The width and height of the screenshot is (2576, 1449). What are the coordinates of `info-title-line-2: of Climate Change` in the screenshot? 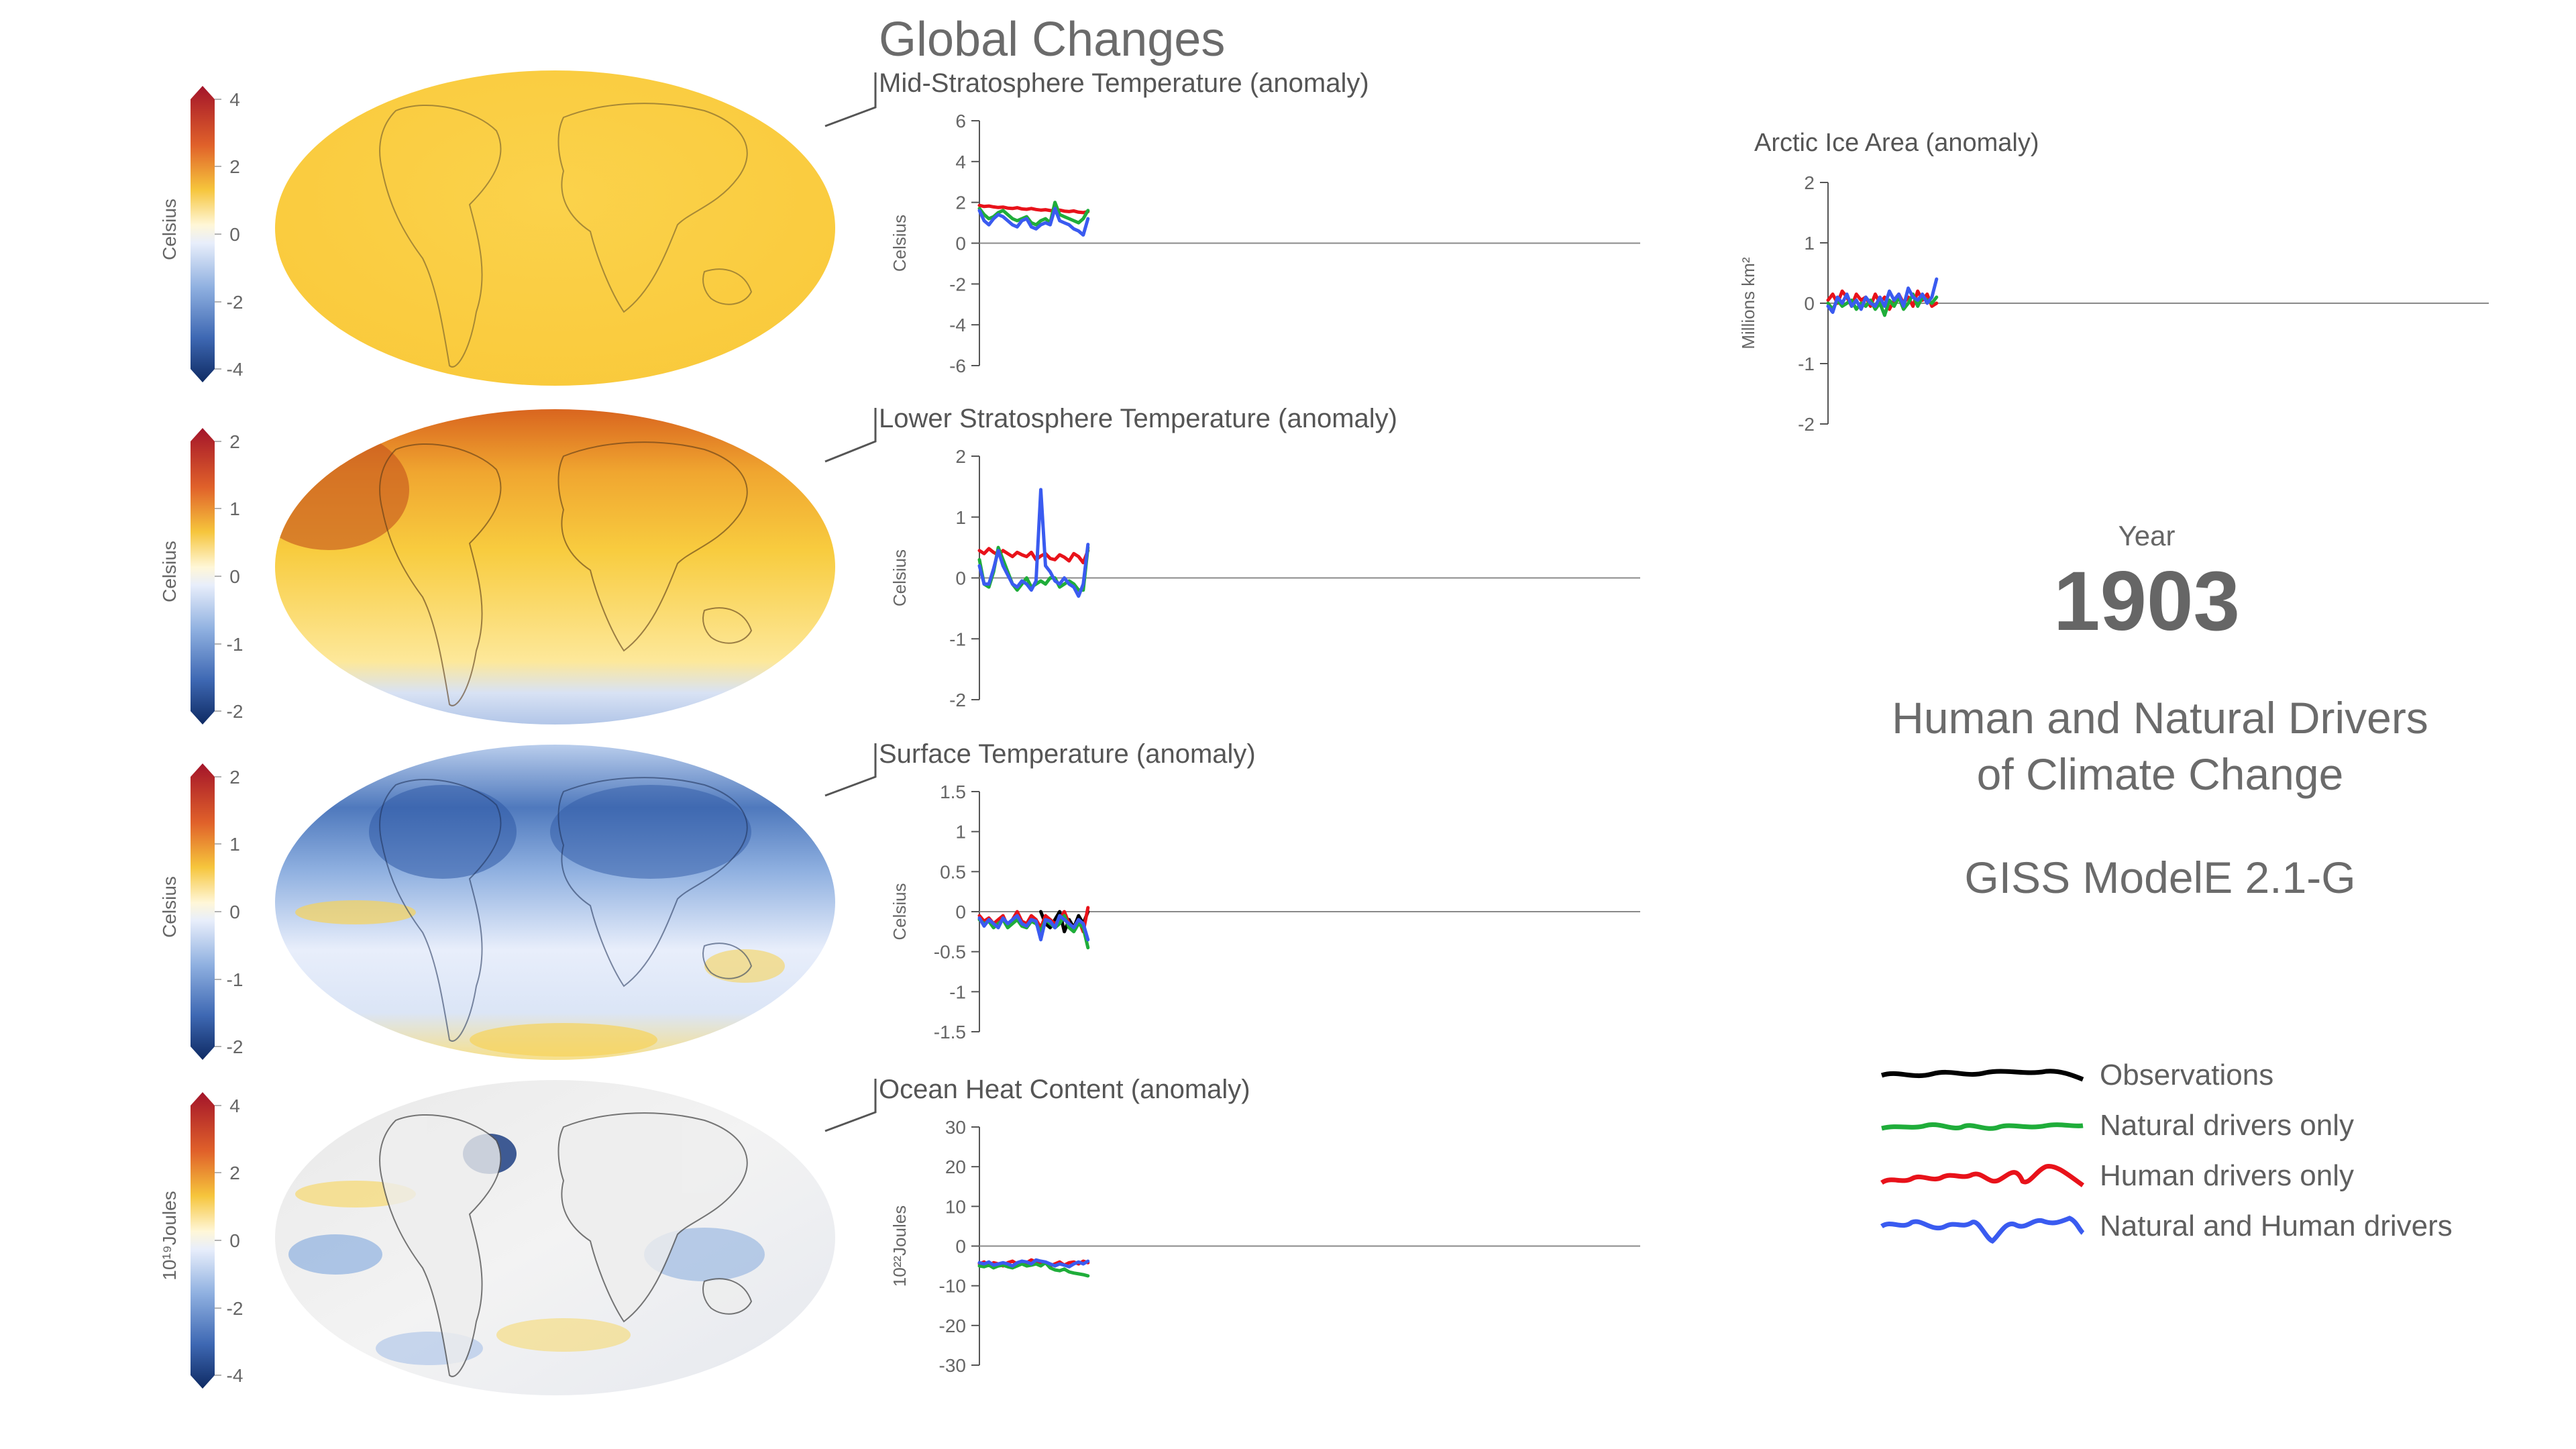 It's located at (2160, 774).